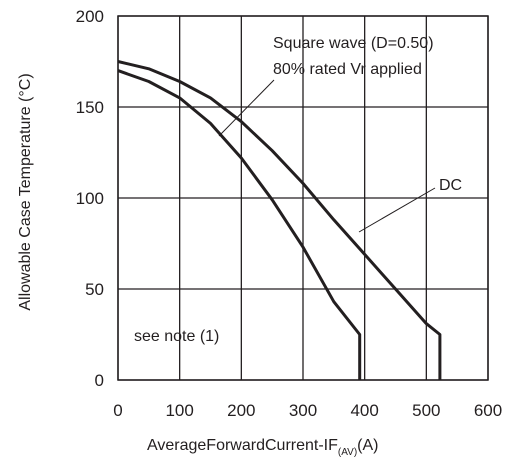 The width and height of the screenshot is (507, 466). I want to click on x-axis-label-unit: (A), so click(367, 445).